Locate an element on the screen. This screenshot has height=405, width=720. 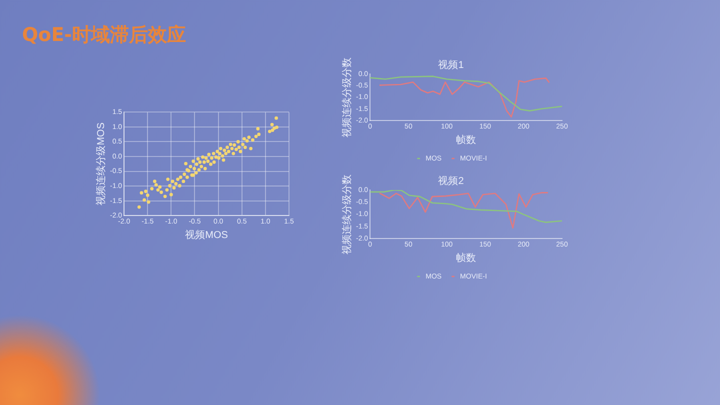
y-axis-title: 视频连续分级MOS is located at coordinates (100, 164).